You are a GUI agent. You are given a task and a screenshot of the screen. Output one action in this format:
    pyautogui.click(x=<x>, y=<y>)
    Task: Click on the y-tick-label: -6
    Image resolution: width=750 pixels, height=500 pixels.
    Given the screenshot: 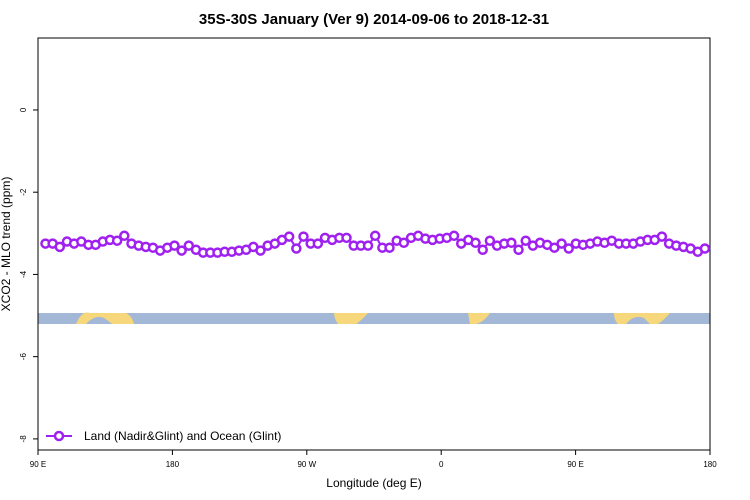 What is the action you would take?
    pyautogui.click(x=23, y=357)
    